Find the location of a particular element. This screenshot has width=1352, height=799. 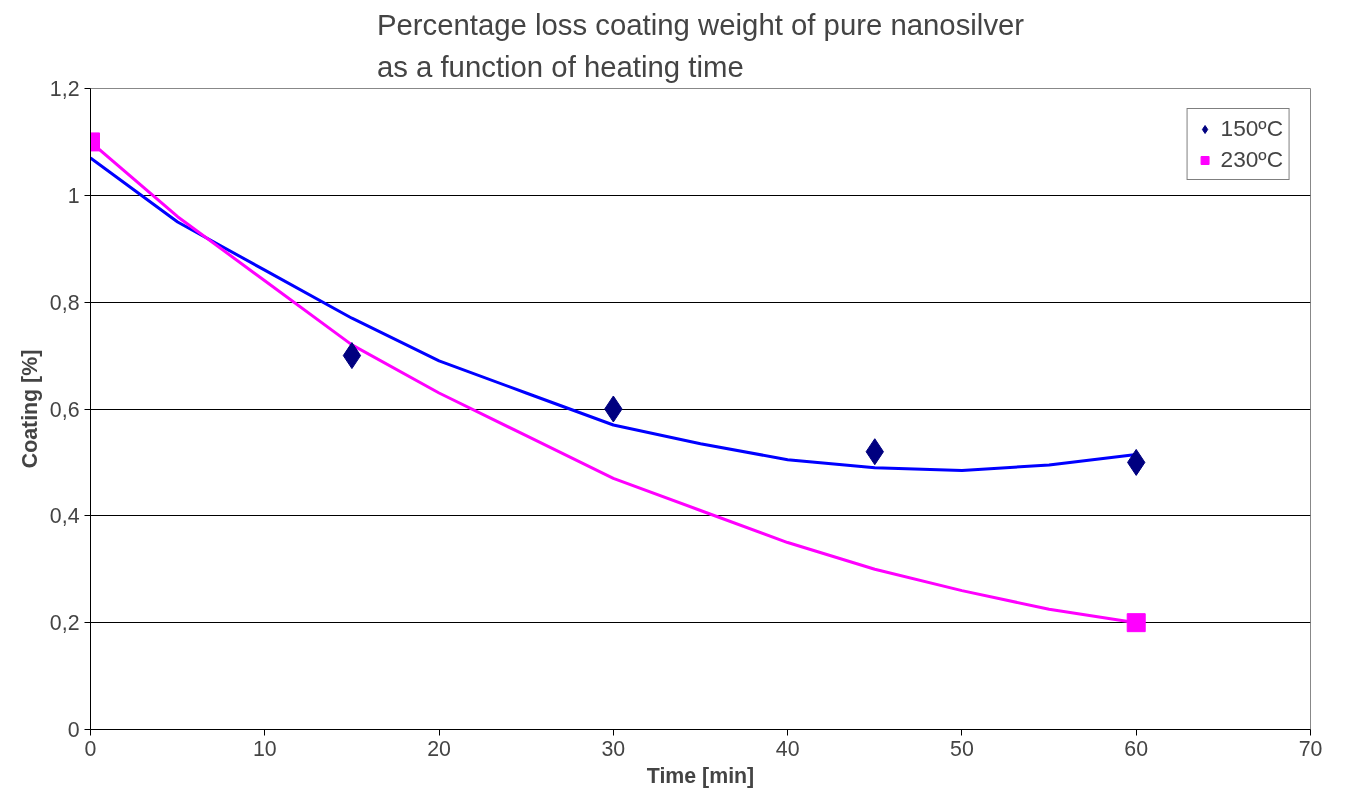

x-axis-title: Time [min] is located at coordinates (700, 775).